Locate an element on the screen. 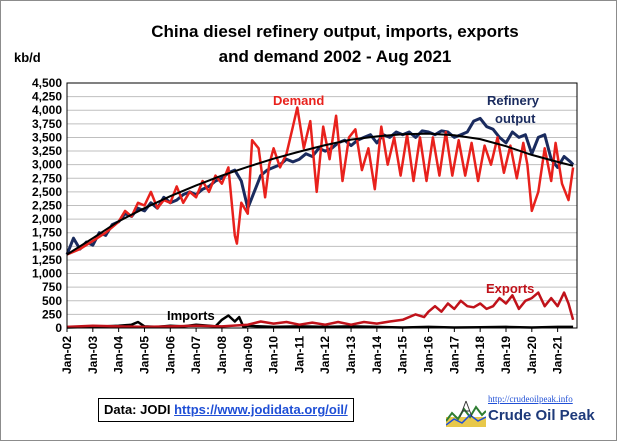  x-tick-label: Jan-07 is located at coordinates (196, 355).